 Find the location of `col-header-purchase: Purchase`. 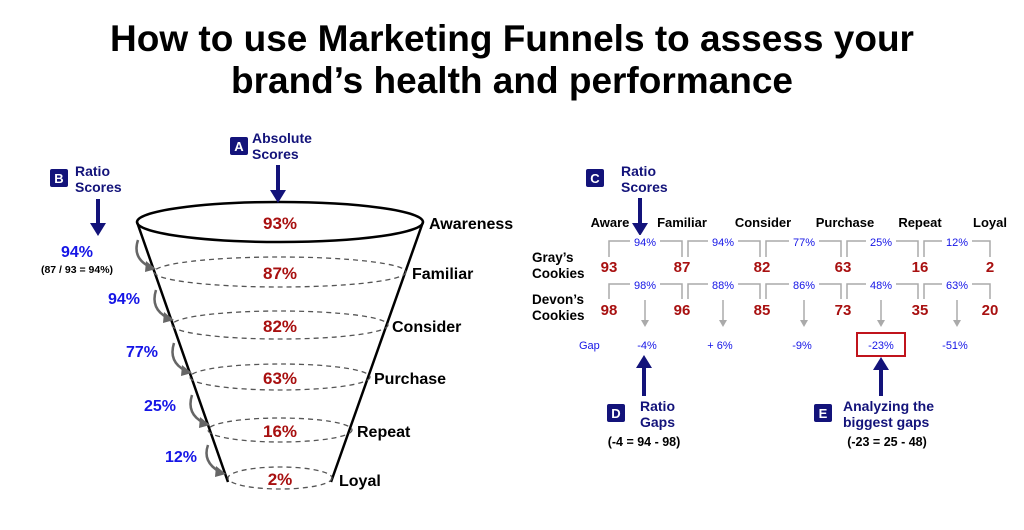

col-header-purchase: Purchase is located at coordinates (845, 222).